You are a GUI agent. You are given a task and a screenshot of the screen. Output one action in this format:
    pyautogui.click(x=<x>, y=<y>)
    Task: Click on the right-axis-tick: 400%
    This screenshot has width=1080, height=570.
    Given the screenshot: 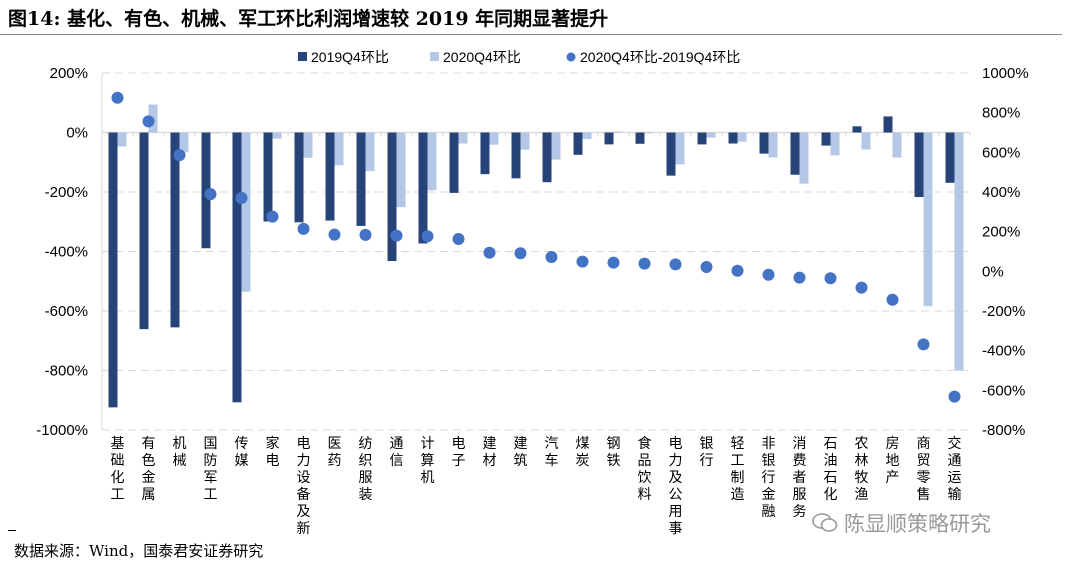 What is the action you would take?
    pyautogui.click(x=1001, y=192)
    